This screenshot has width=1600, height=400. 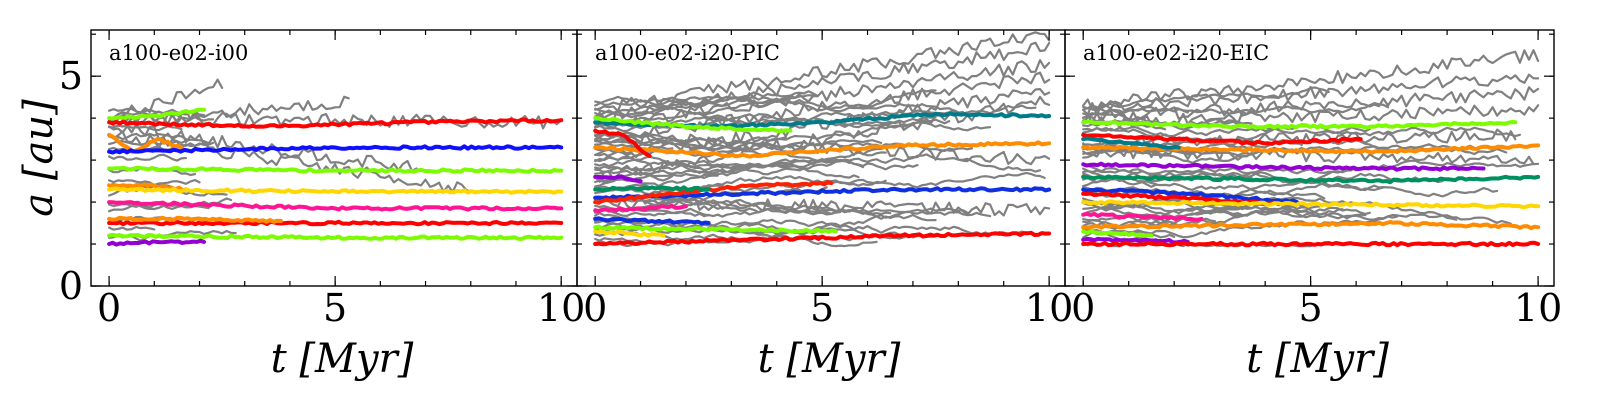 What do you see at coordinates (71, 286) in the screenshot?
I see `y-tick-label: 0` at bounding box center [71, 286].